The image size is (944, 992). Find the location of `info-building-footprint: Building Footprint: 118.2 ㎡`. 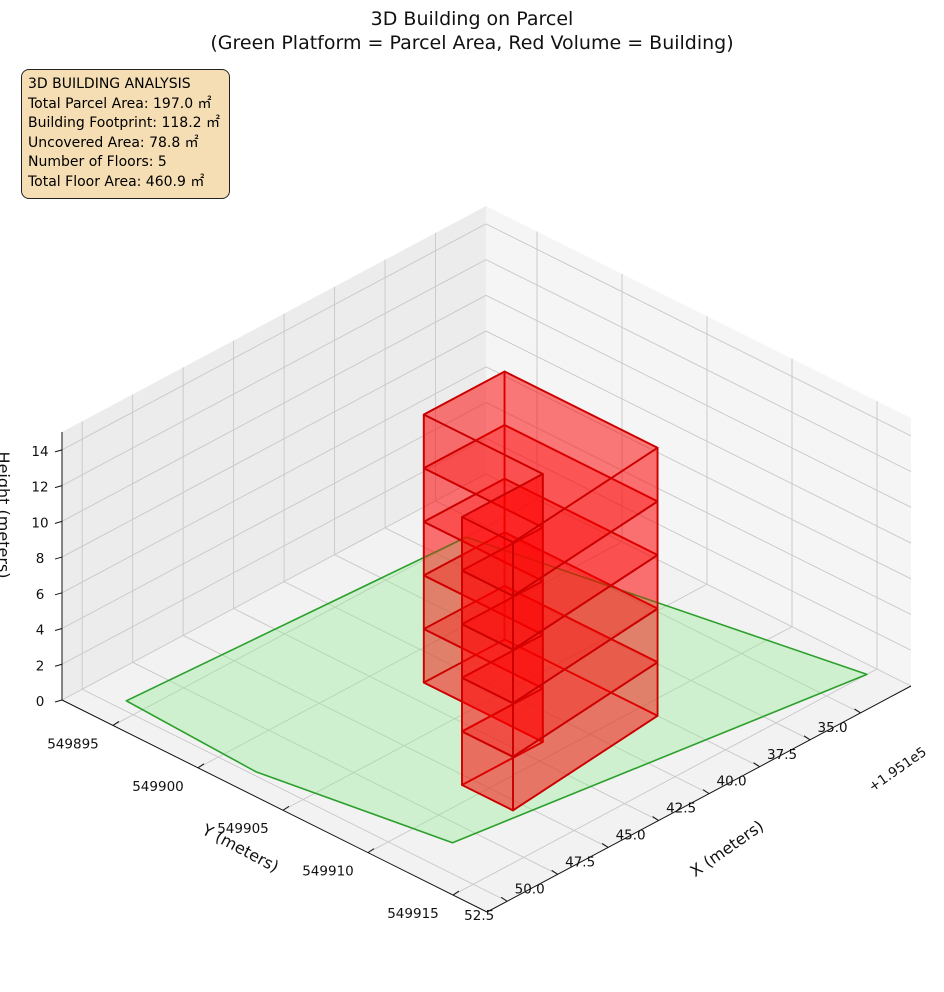

info-building-footprint: Building Footprint: 118.2 ㎡ is located at coordinates (124, 123).